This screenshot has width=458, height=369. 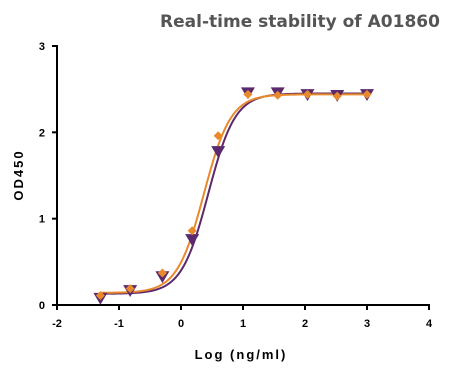 I want to click on chart-title: Real-time stability of A01860, so click(x=300, y=22).